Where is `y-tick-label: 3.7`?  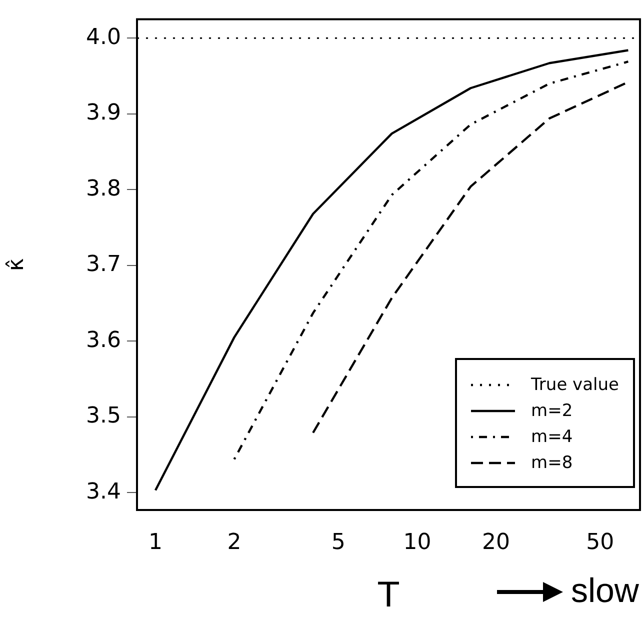
y-tick-label: 3.7 is located at coordinates (103, 265).